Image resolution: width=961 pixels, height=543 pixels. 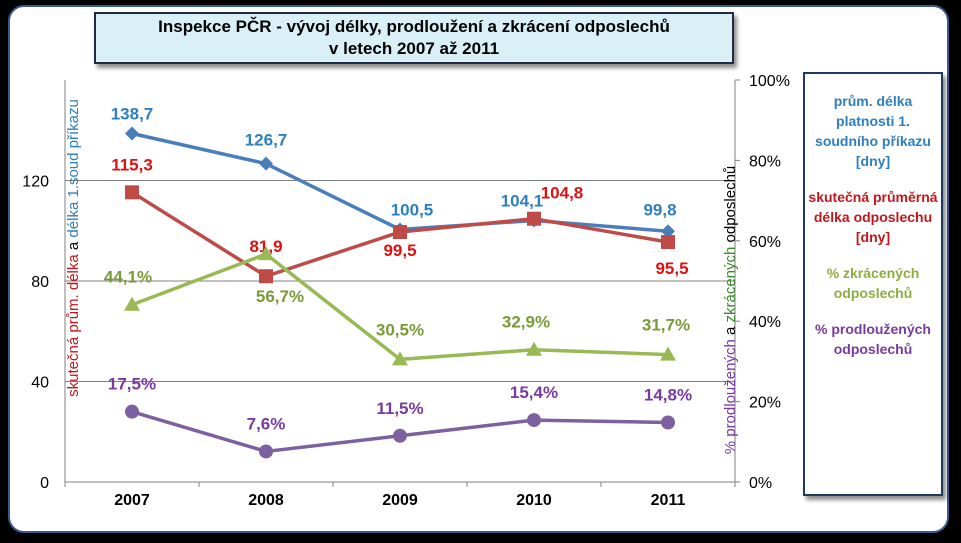 What do you see at coordinates (873, 217) in the screenshot?
I see `legend-item-skutecna: skutečná průměrná délka odposlechu [dny]` at bounding box center [873, 217].